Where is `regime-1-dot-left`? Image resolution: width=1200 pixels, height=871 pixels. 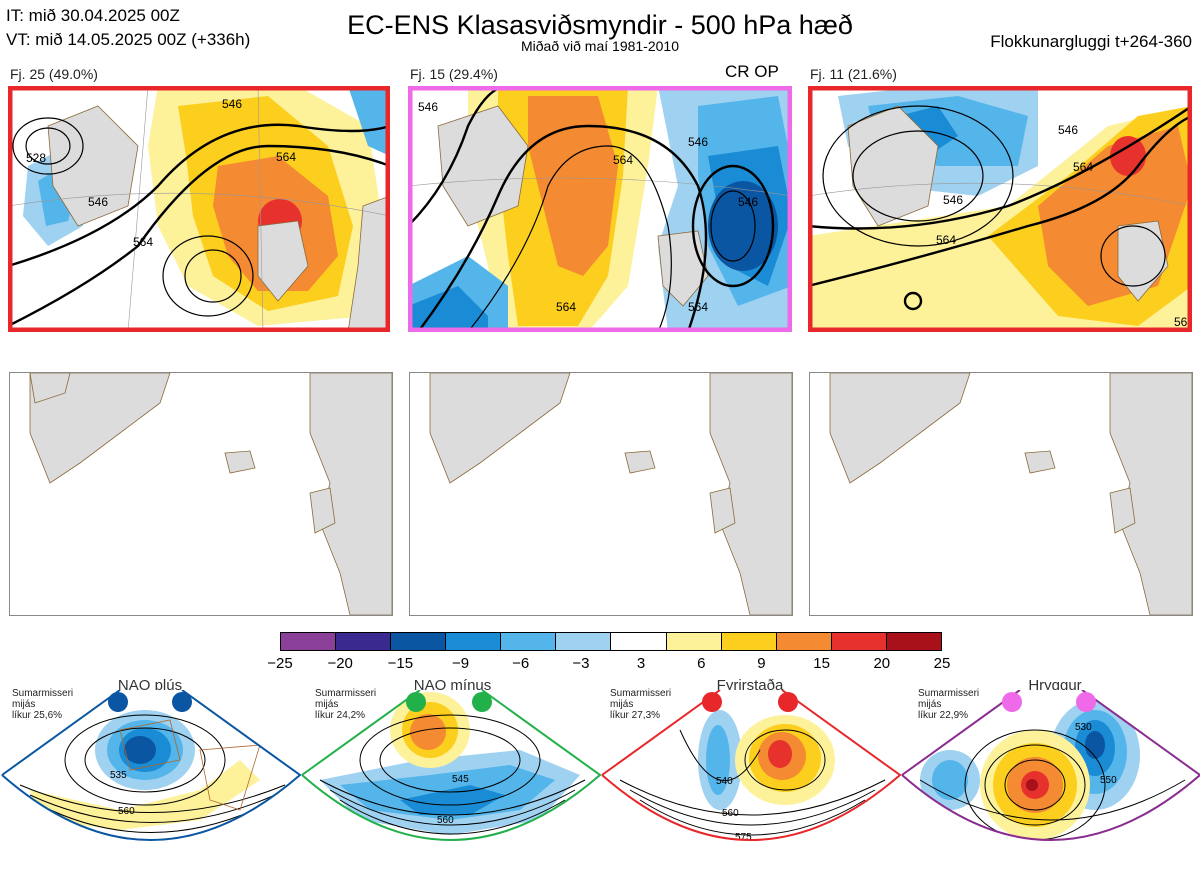
regime-1-dot-left is located at coordinates (118, 702).